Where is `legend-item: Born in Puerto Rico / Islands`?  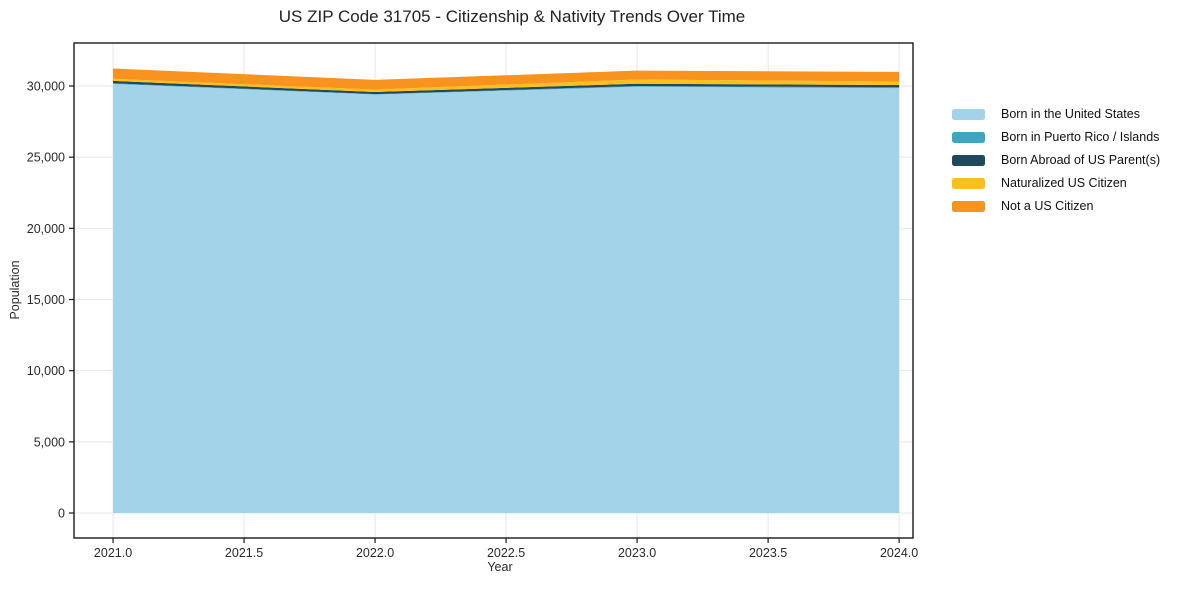
legend-item: Born in Puerto Rico / Islands is located at coordinates (1056, 137).